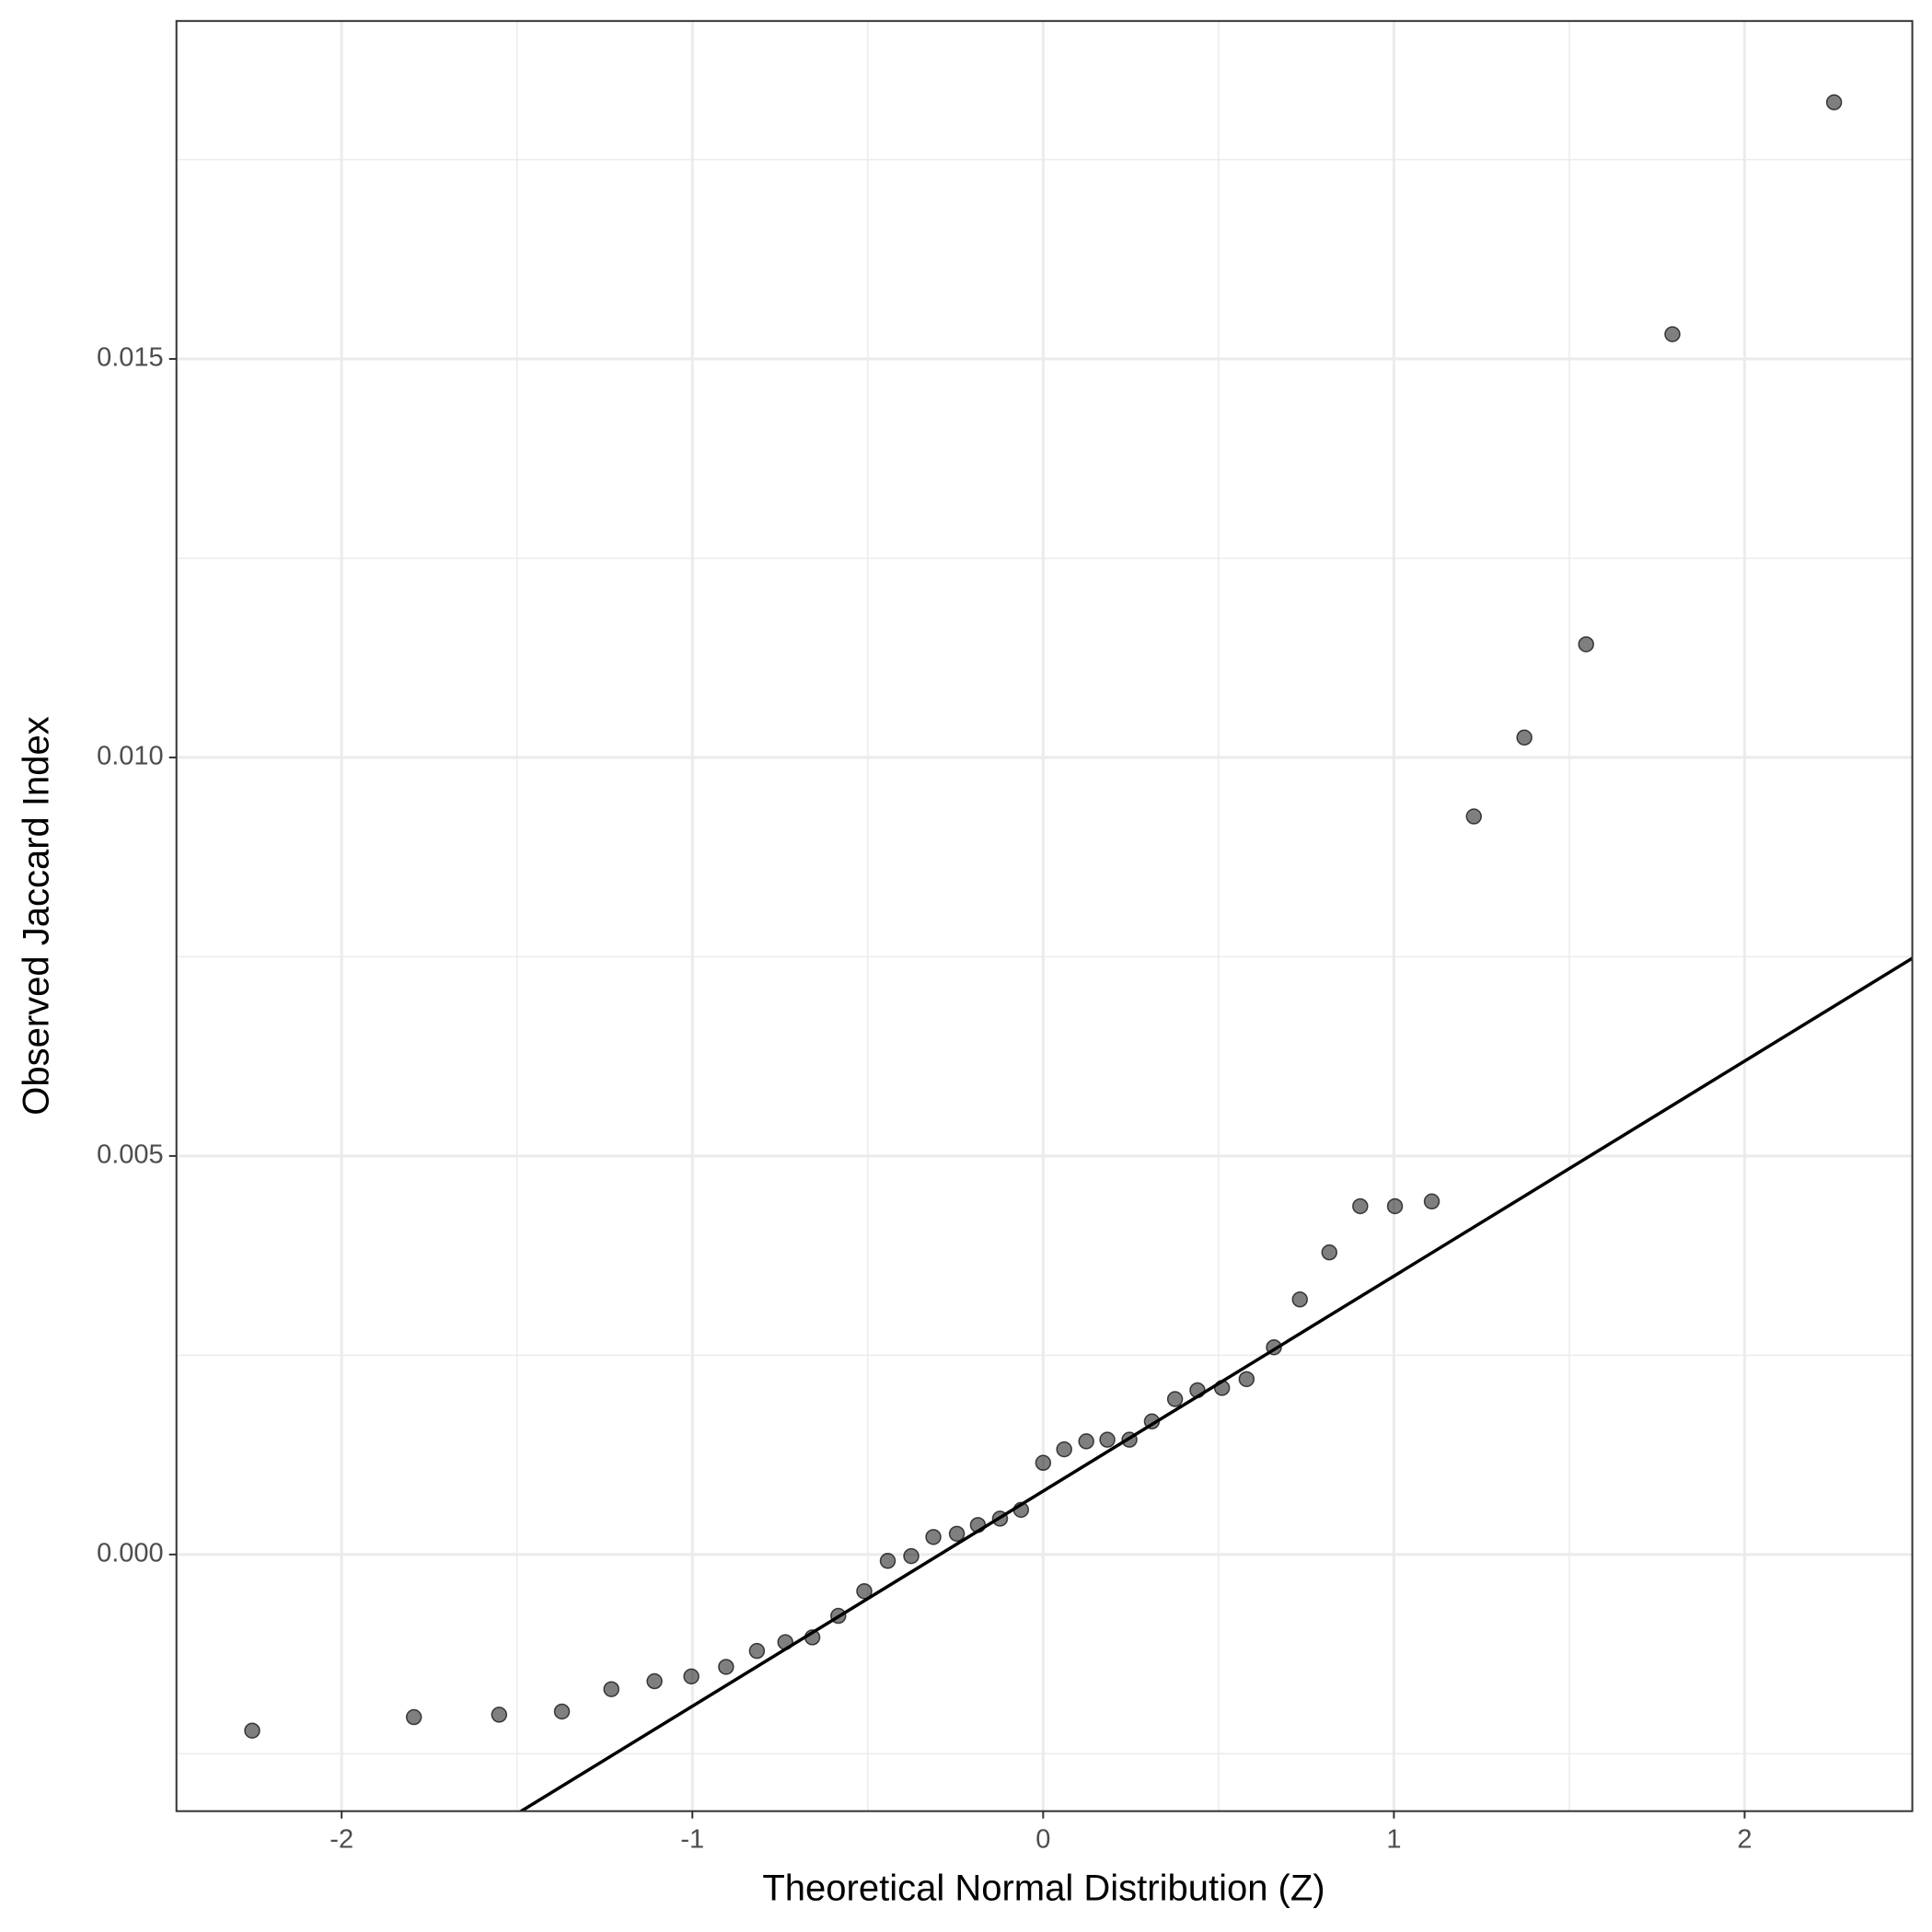  I want to click on y-axis-title: Observed Jaccard Index, so click(37, 916).